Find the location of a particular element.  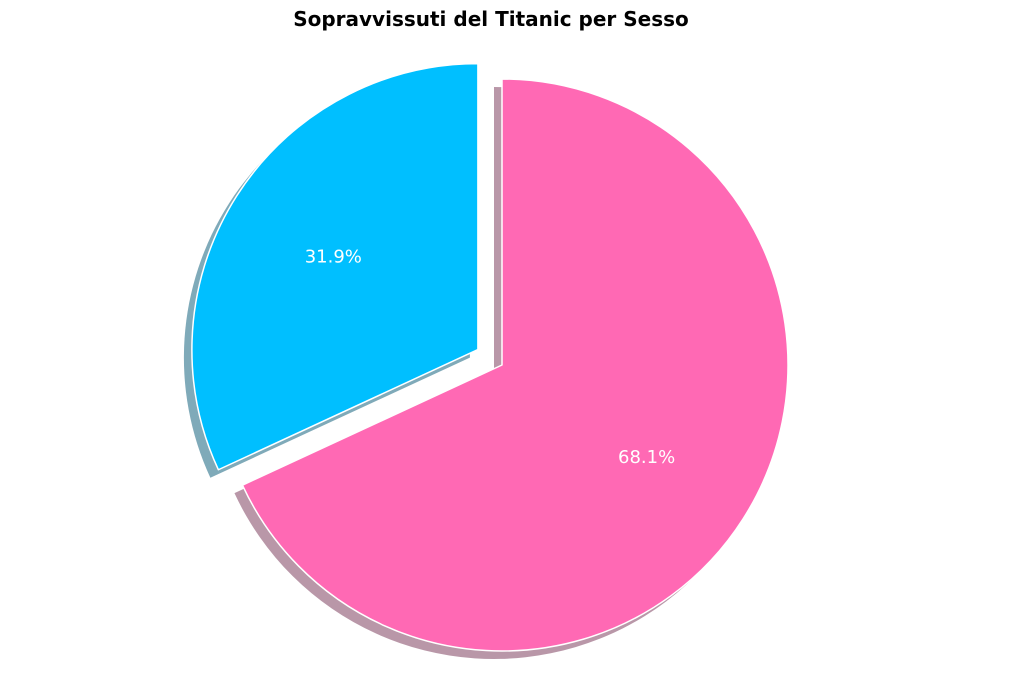

chart-title: Sopravvissuti del Titanic per Sesso is located at coordinates (491, 19).